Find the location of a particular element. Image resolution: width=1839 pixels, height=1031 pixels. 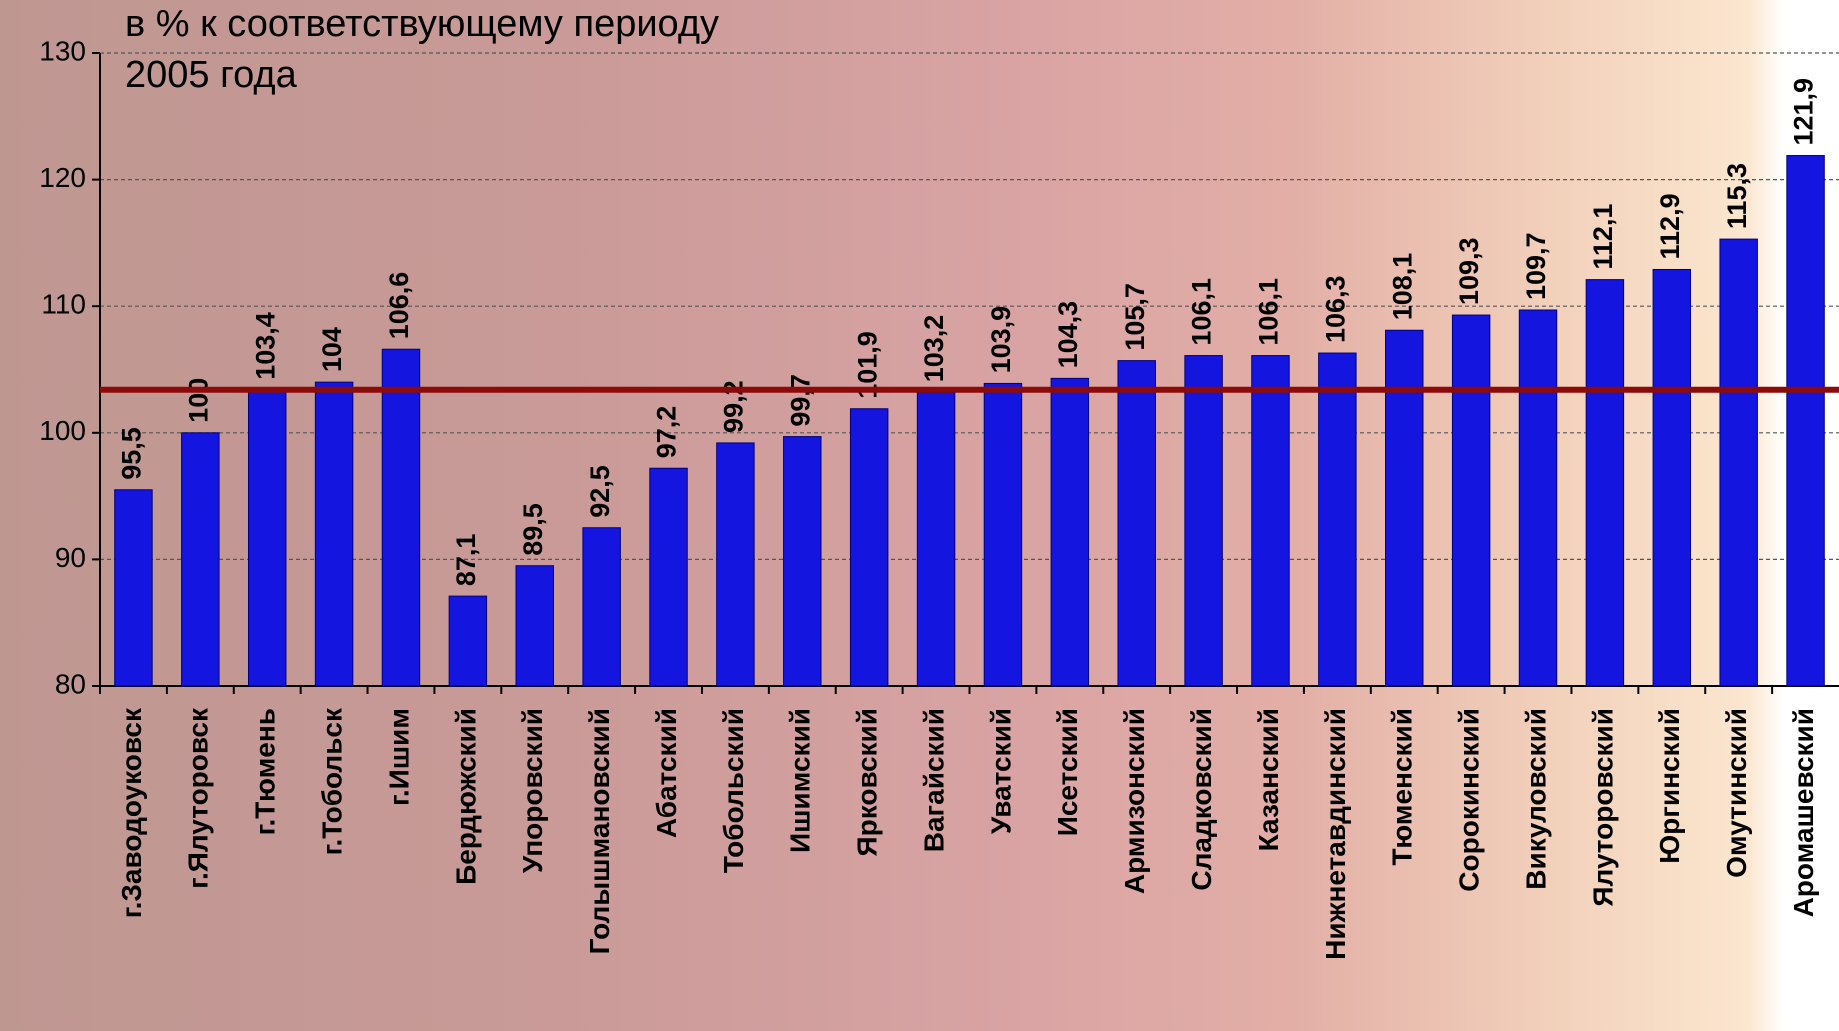

x-tick-label: Уватский is located at coordinates (1000, 771).